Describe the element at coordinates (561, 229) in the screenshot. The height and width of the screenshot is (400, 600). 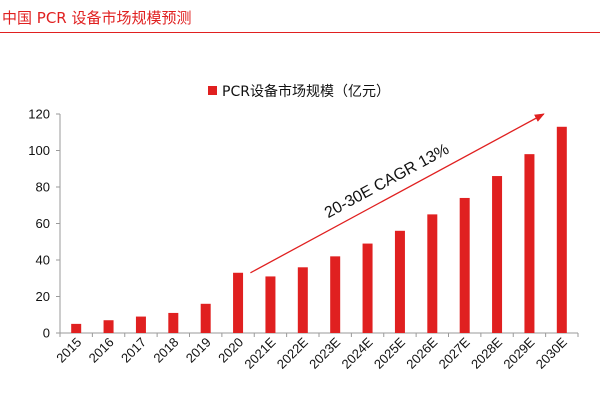
I see `bar-2030E` at that location.